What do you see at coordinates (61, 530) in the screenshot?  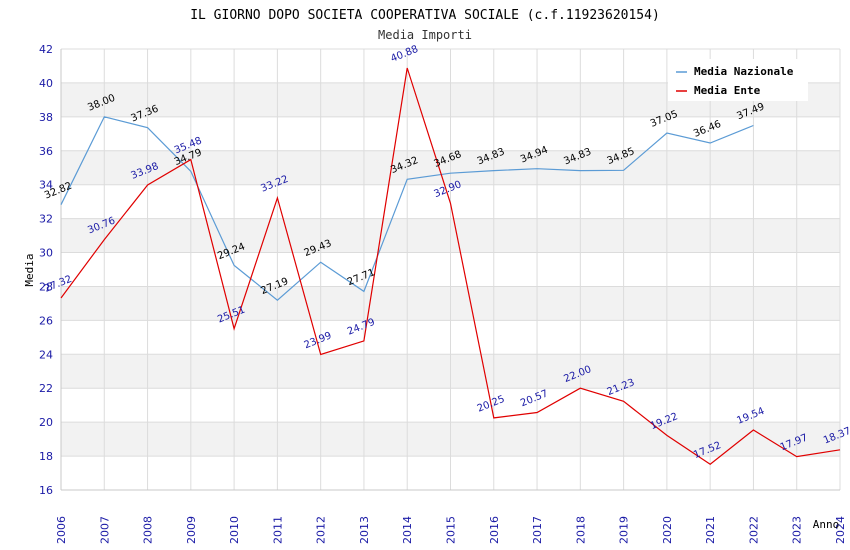 I see `x-tick-label: 2006` at bounding box center [61, 530].